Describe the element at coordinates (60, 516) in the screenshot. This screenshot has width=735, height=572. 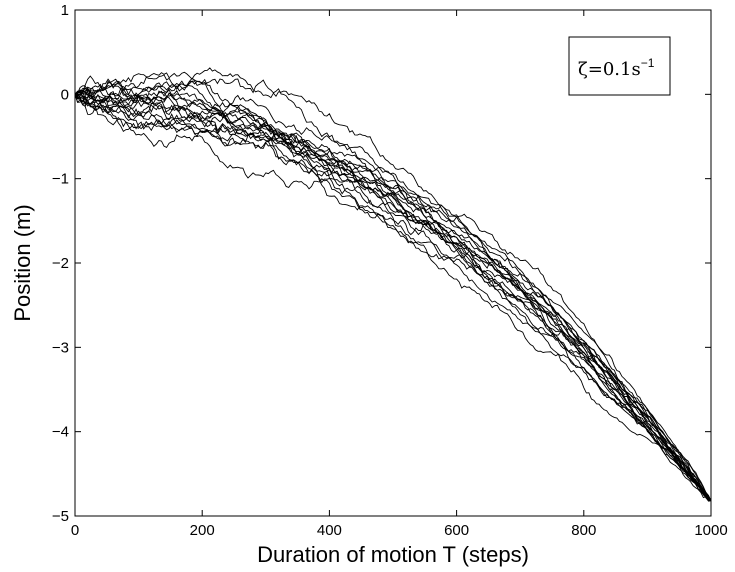
I see `y-tick-label: −5` at that location.